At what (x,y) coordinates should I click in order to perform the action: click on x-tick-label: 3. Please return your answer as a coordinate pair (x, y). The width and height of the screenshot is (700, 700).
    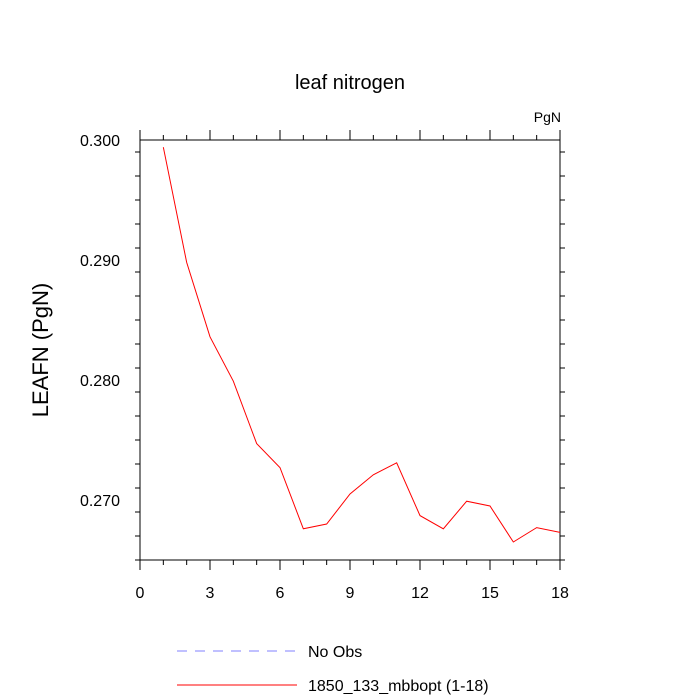
    Looking at the image, I should click on (210, 593).